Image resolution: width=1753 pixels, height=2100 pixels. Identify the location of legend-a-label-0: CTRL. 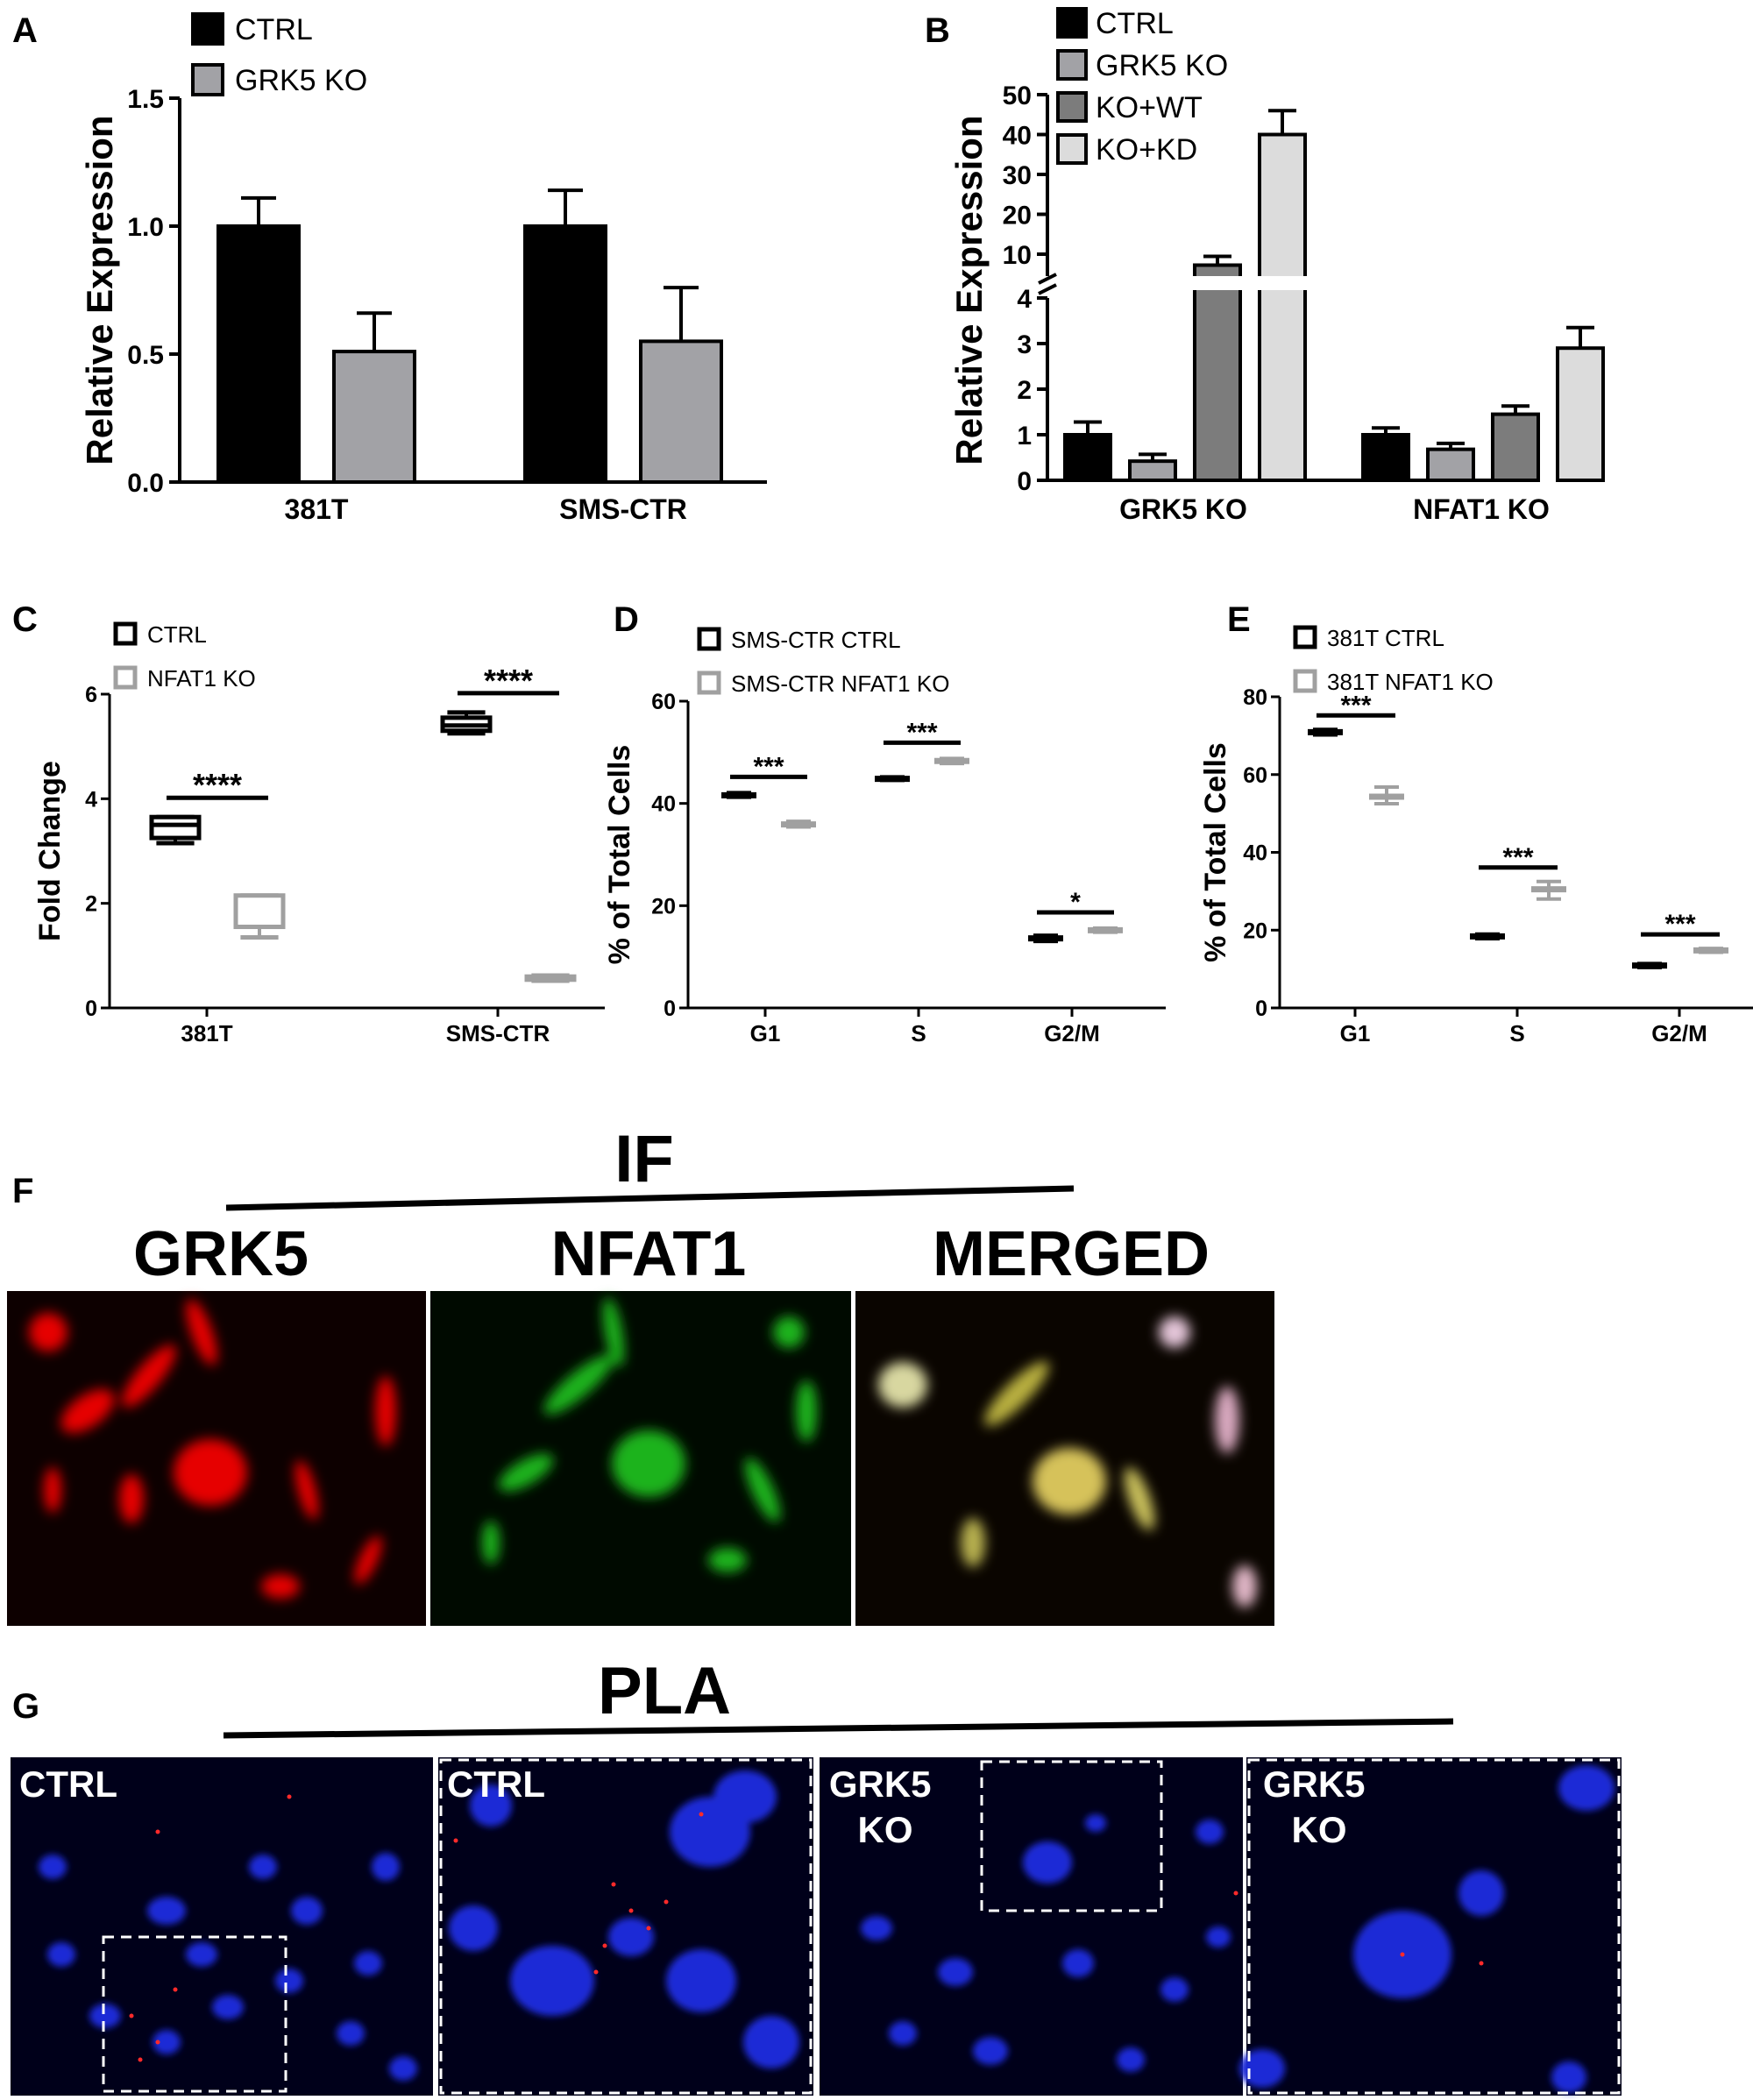
(274, 29).